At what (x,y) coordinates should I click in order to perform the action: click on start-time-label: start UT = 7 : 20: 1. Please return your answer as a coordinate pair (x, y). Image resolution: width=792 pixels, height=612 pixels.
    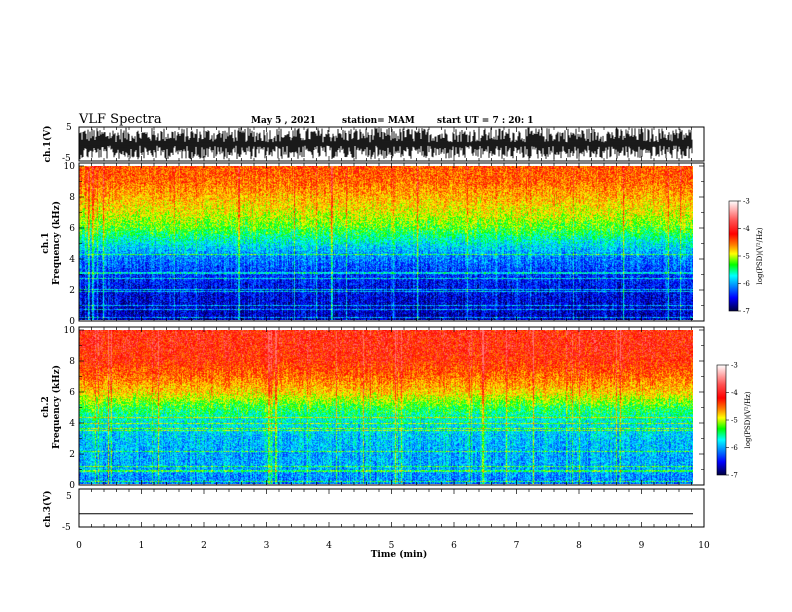
    Looking at the image, I should click on (485, 121).